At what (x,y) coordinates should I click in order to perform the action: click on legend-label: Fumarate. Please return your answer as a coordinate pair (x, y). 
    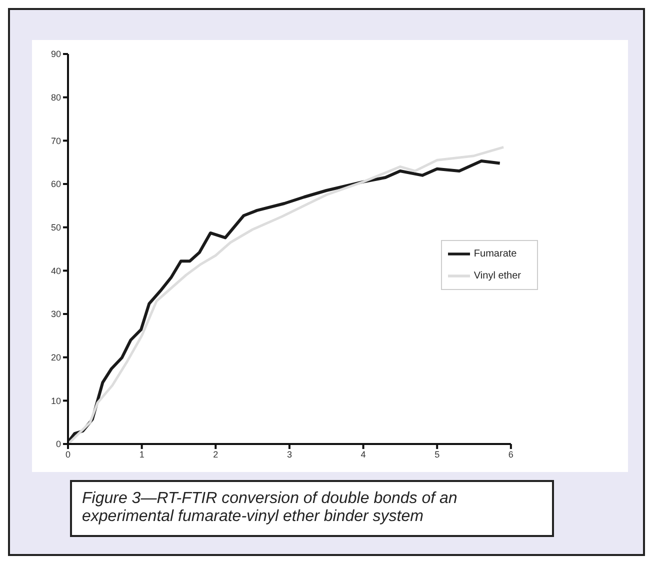
    Looking at the image, I should click on (495, 254).